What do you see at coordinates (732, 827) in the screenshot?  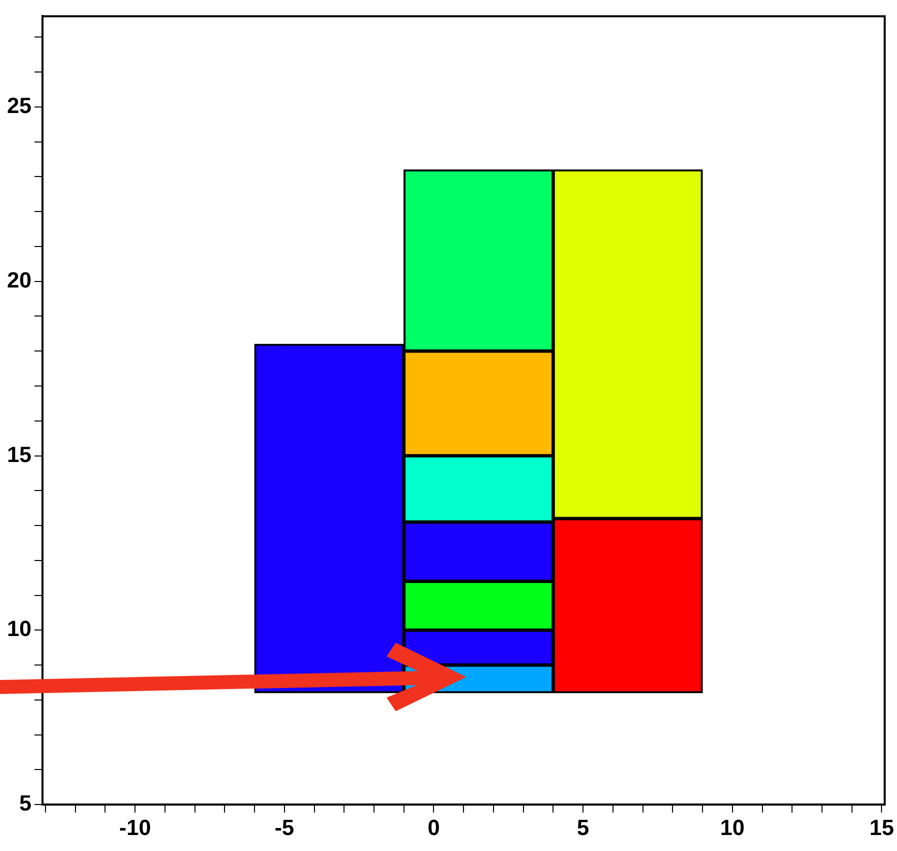 I see `x-tick-label: 10` at bounding box center [732, 827].